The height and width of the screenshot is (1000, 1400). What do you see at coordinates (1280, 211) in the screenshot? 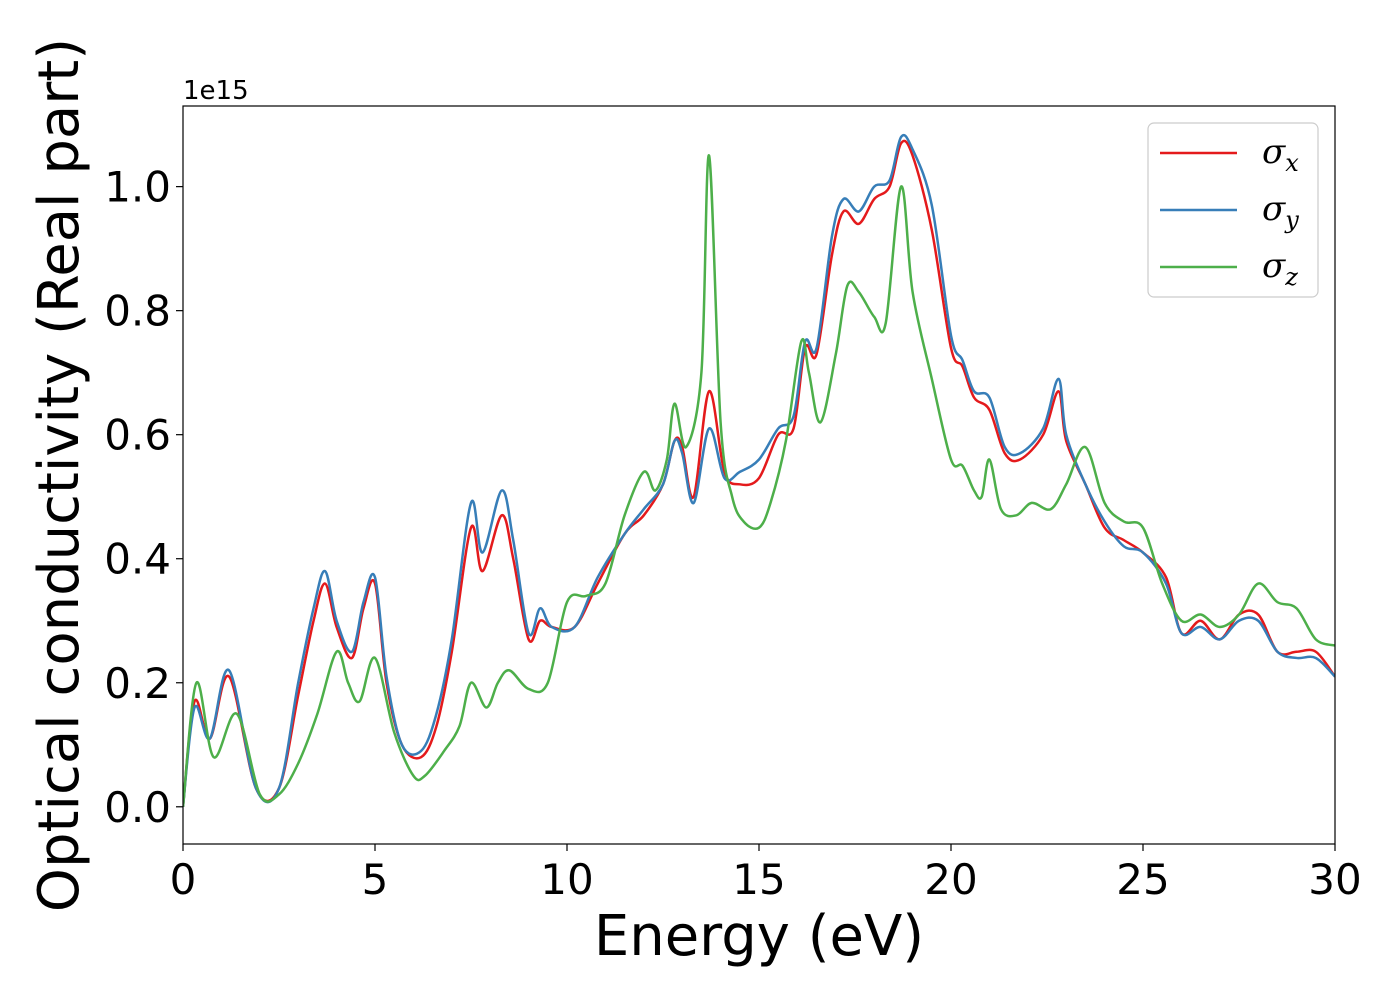
I see `legend-label-y: σy` at bounding box center [1280, 211].